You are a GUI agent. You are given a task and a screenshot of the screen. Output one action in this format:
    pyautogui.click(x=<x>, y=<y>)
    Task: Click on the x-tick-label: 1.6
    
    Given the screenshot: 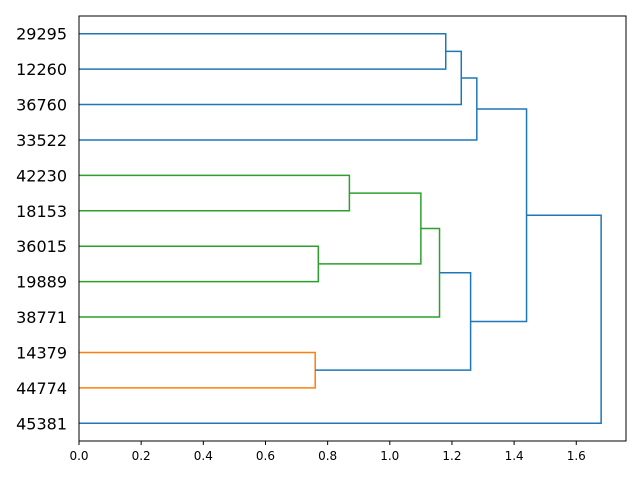 What is the action you would take?
    pyautogui.click(x=576, y=456)
    